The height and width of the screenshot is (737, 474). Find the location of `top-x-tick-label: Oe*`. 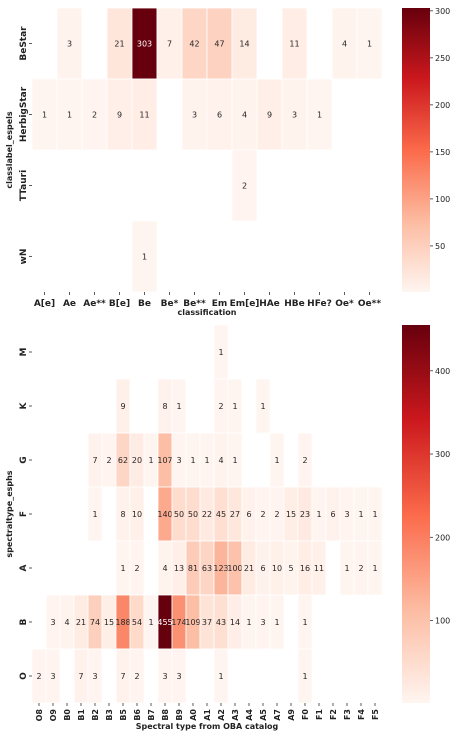

top-x-tick-label: Oe* is located at coordinates (344, 304).